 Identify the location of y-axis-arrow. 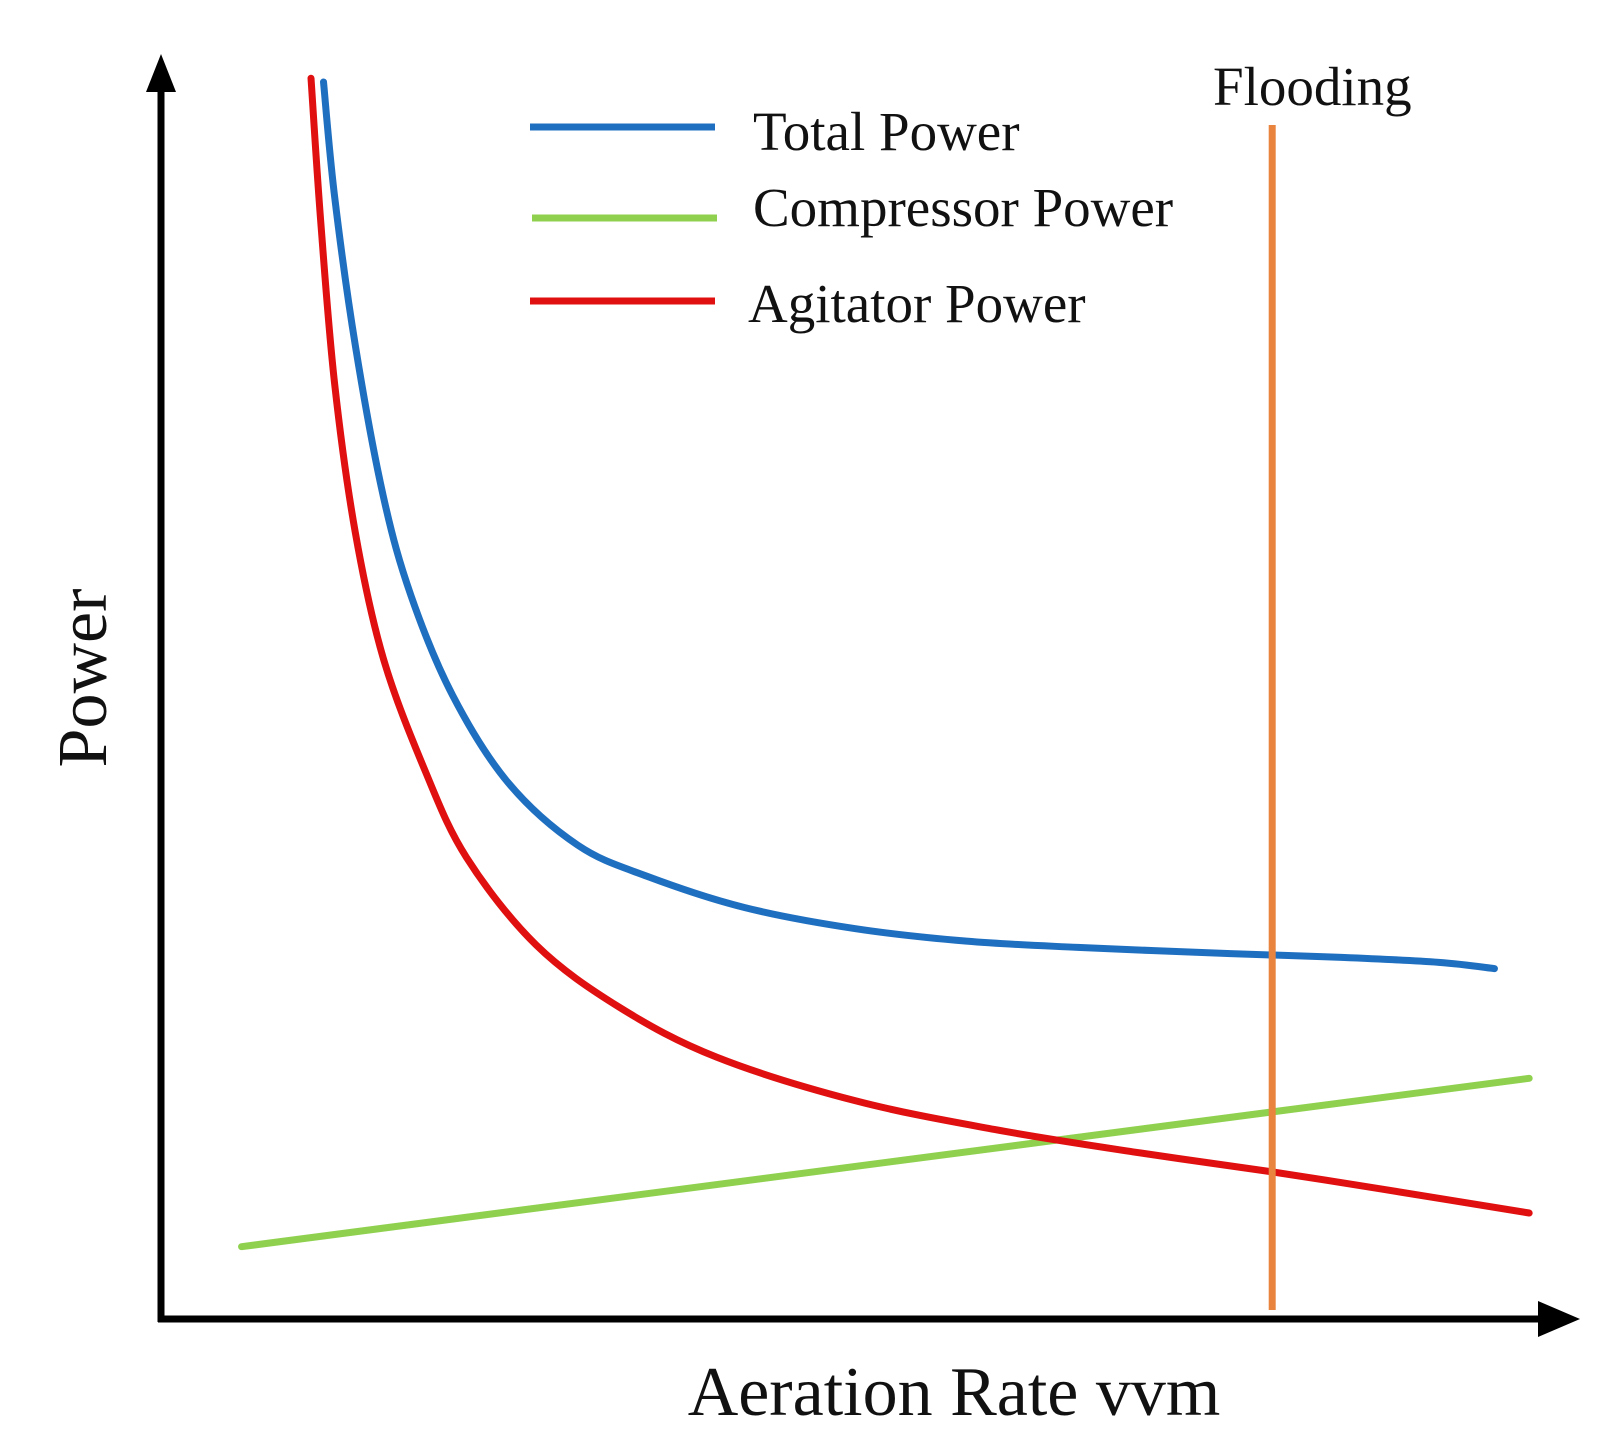
(161, 73).